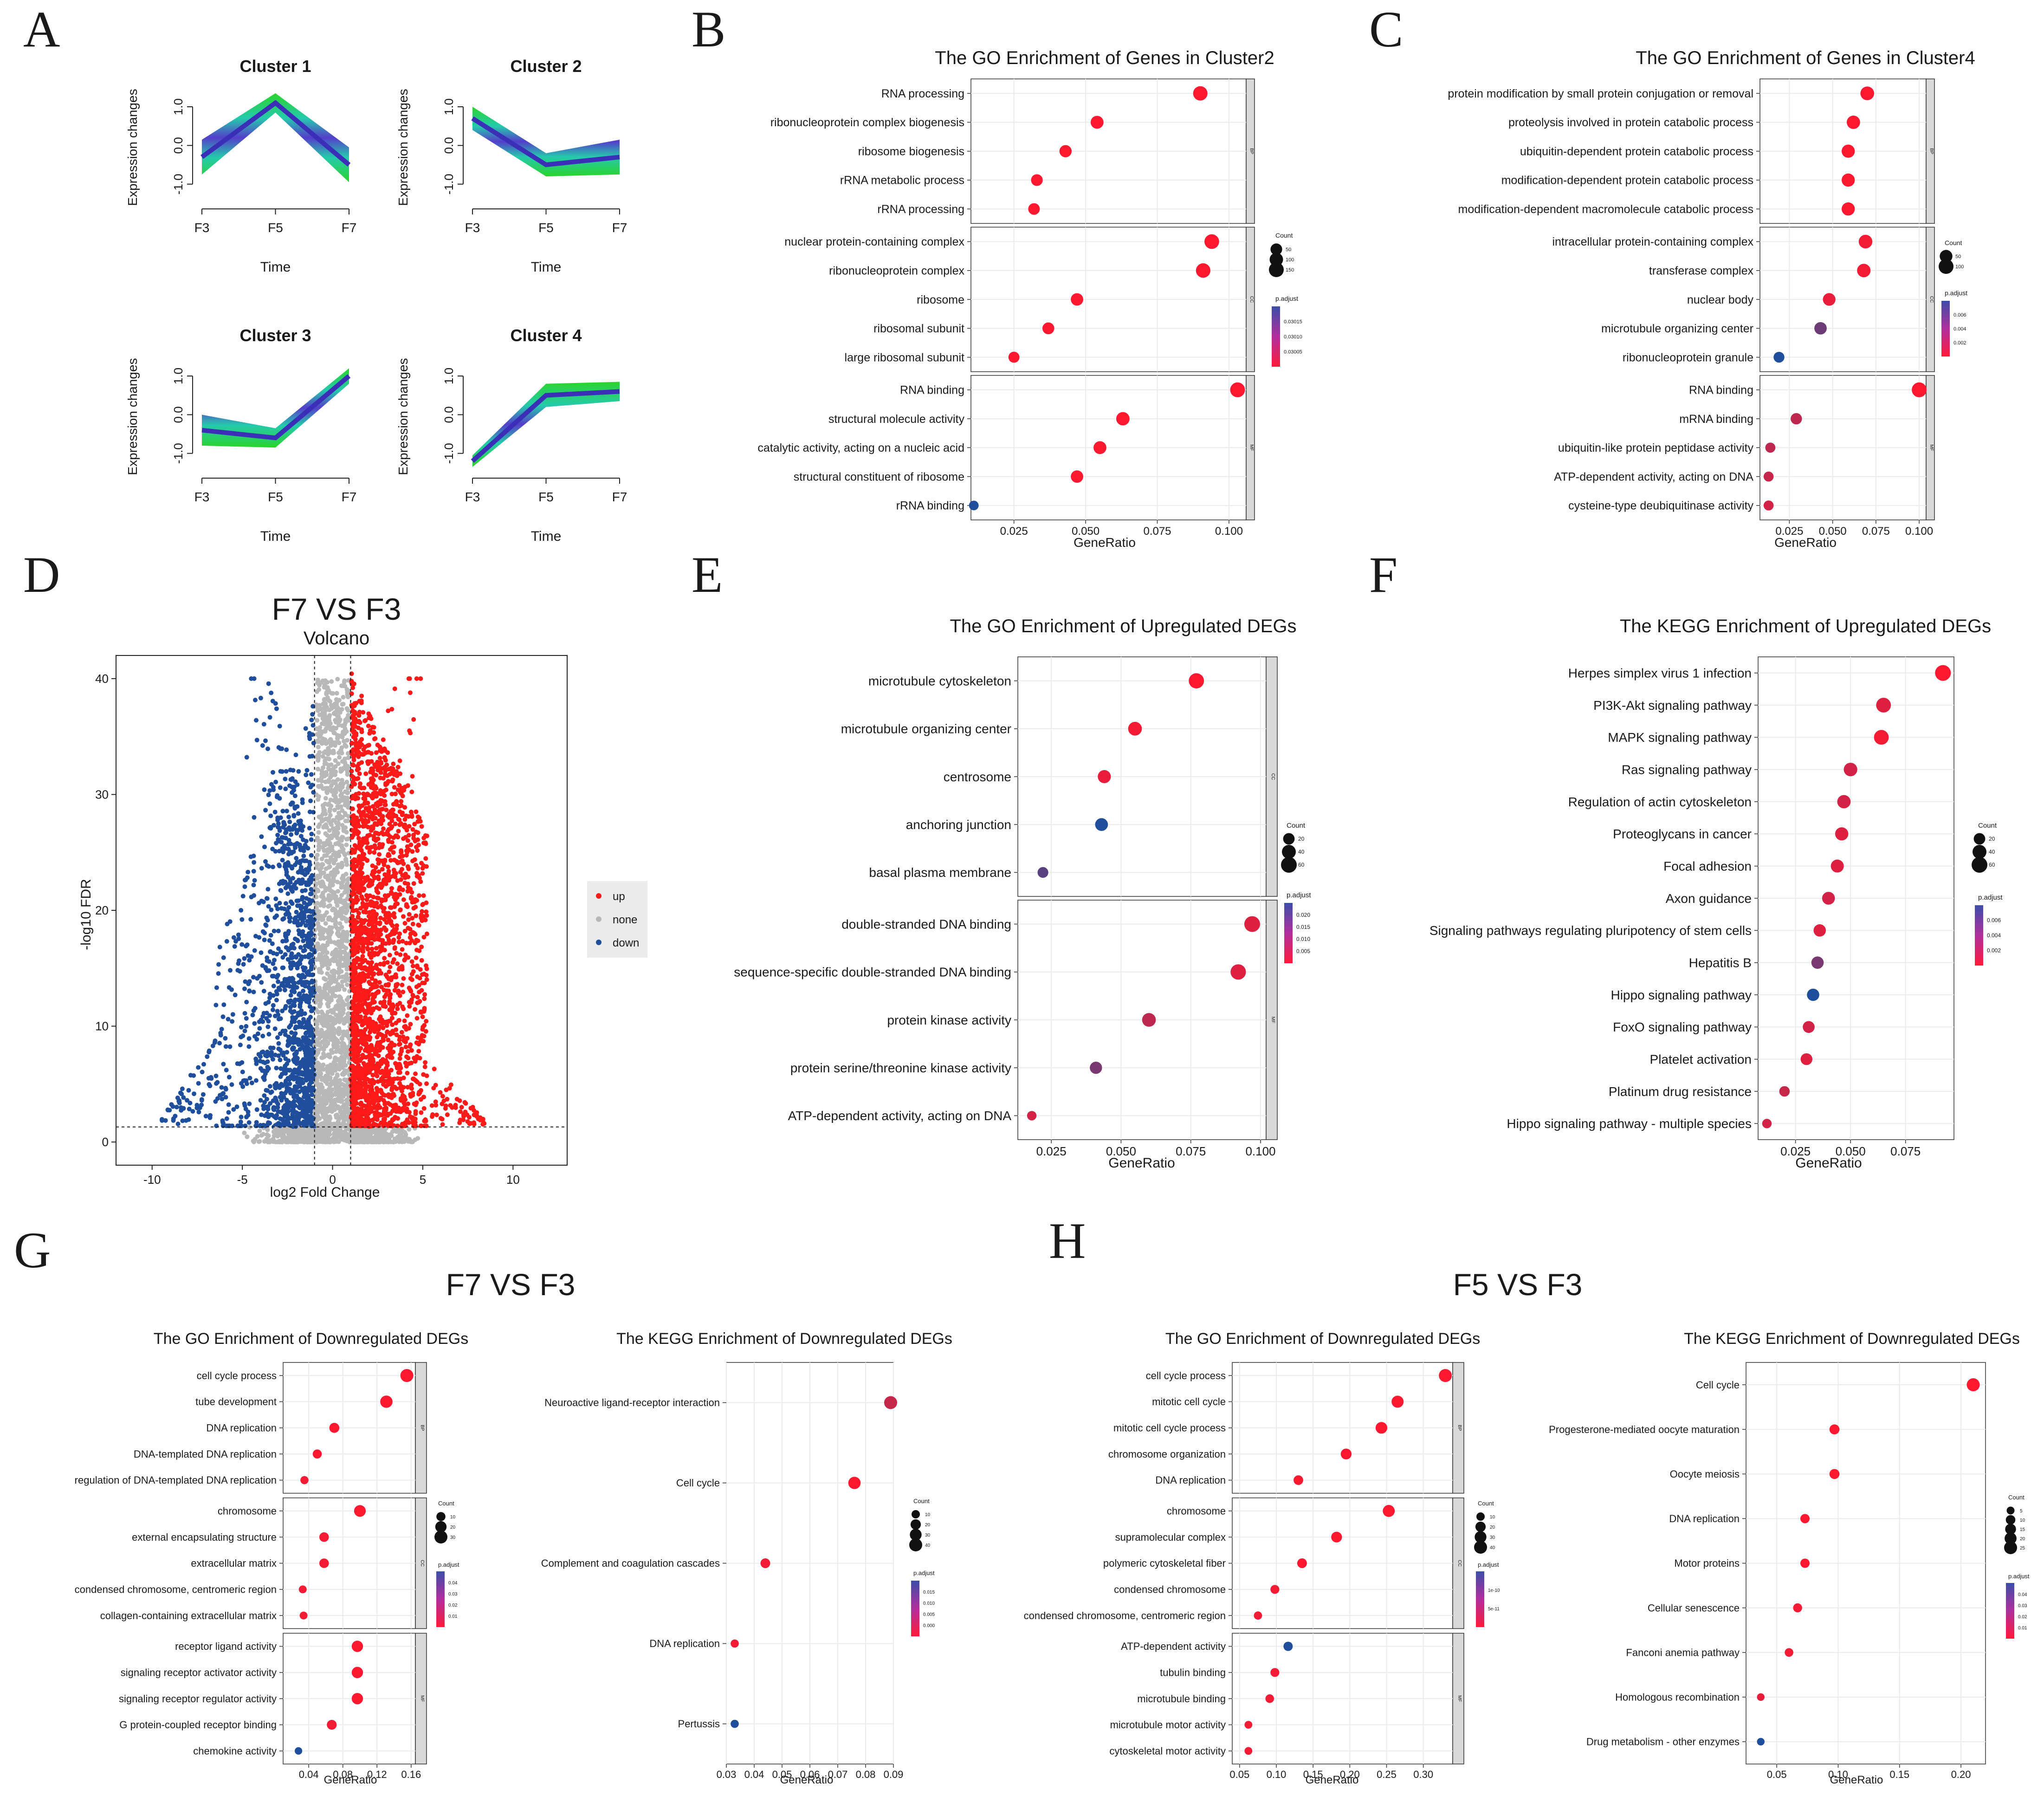  What do you see at coordinates (276, 407) in the screenshot?
I see `cluster-center-line` at bounding box center [276, 407].